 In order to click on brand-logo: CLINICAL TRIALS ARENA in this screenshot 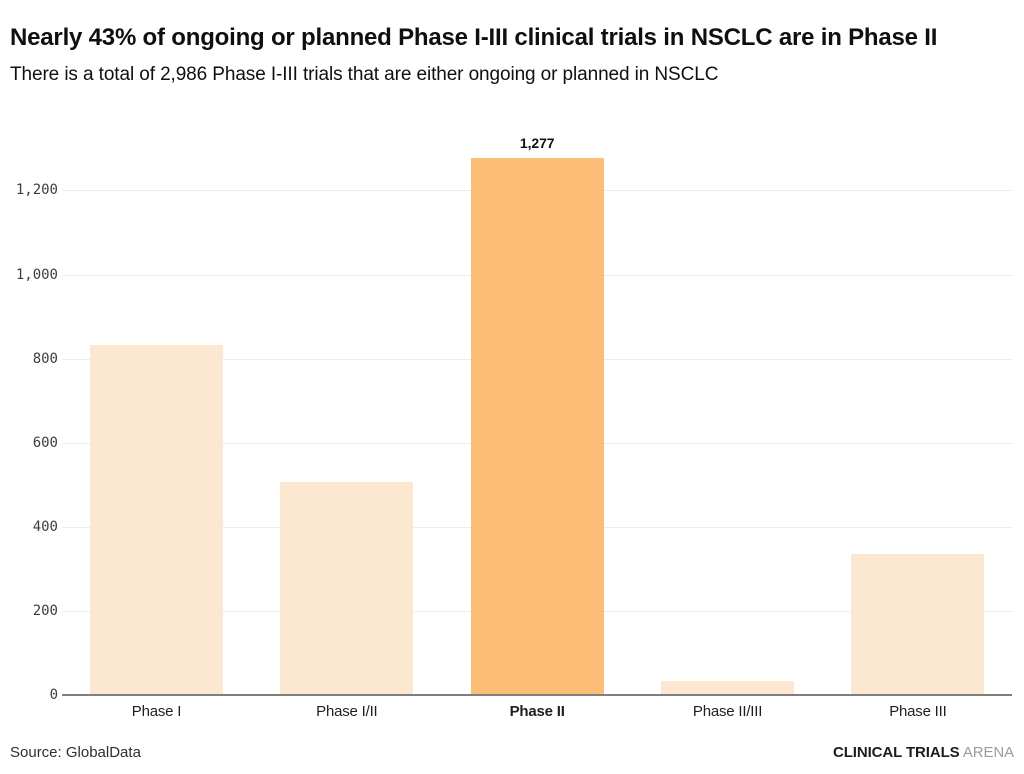, I will do `click(923, 752)`.